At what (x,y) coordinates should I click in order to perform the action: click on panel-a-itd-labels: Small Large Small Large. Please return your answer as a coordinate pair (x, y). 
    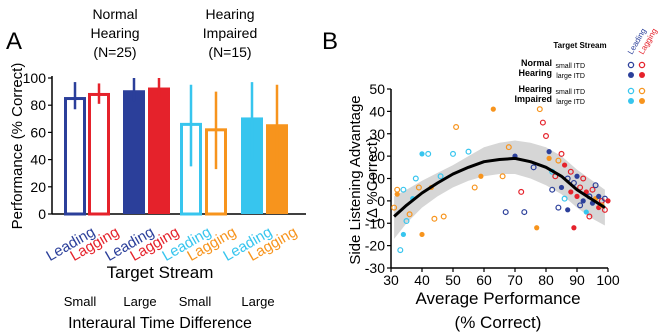
    Looking at the image, I should click on (169, 301).